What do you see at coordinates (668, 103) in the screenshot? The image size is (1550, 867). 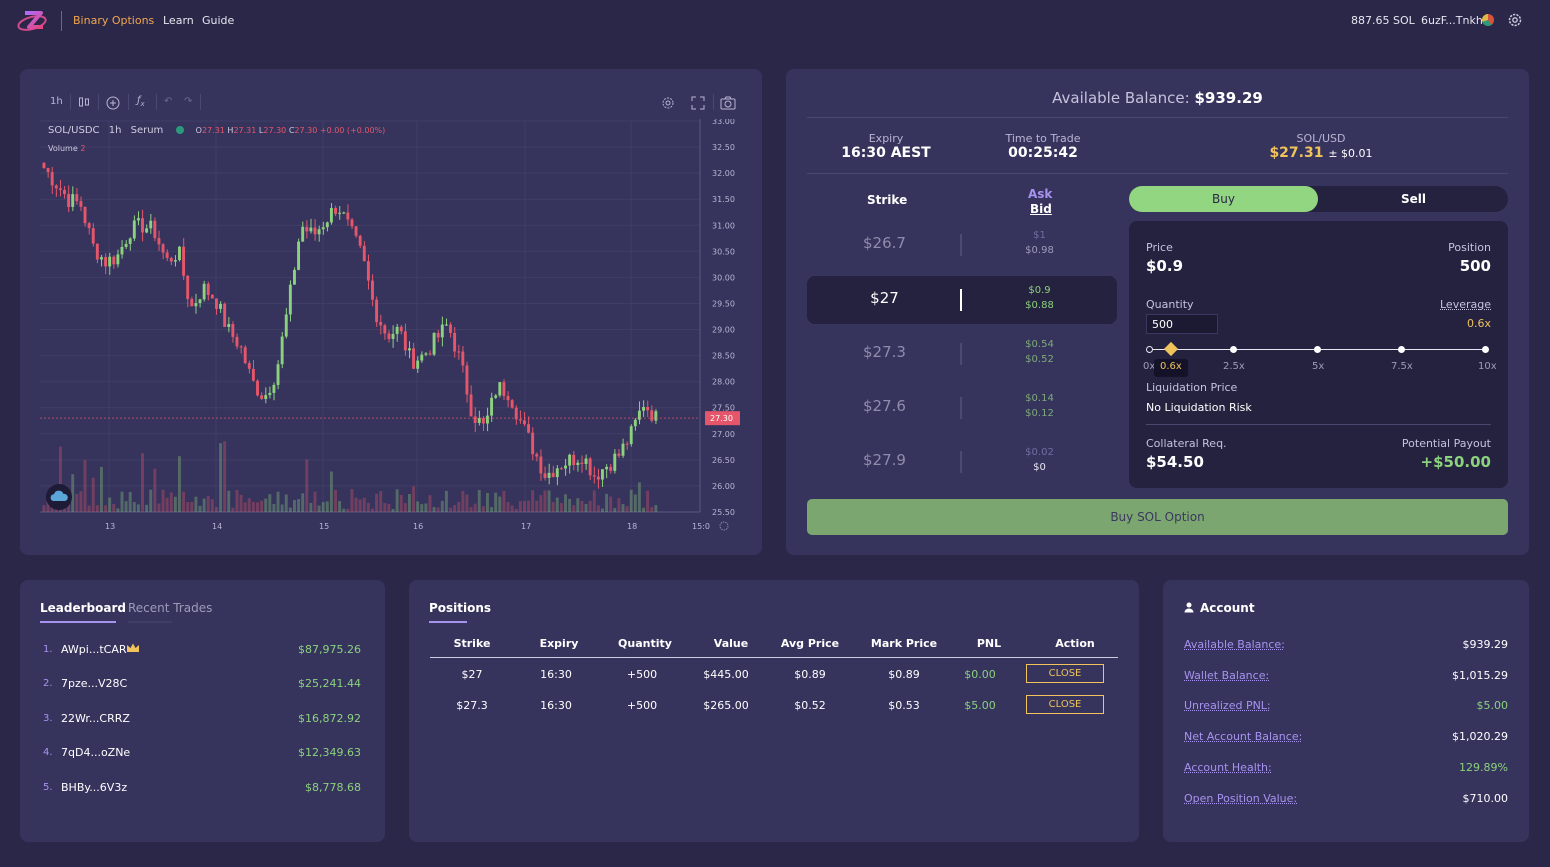 I see `chart-settings-icon` at bounding box center [668, 103].